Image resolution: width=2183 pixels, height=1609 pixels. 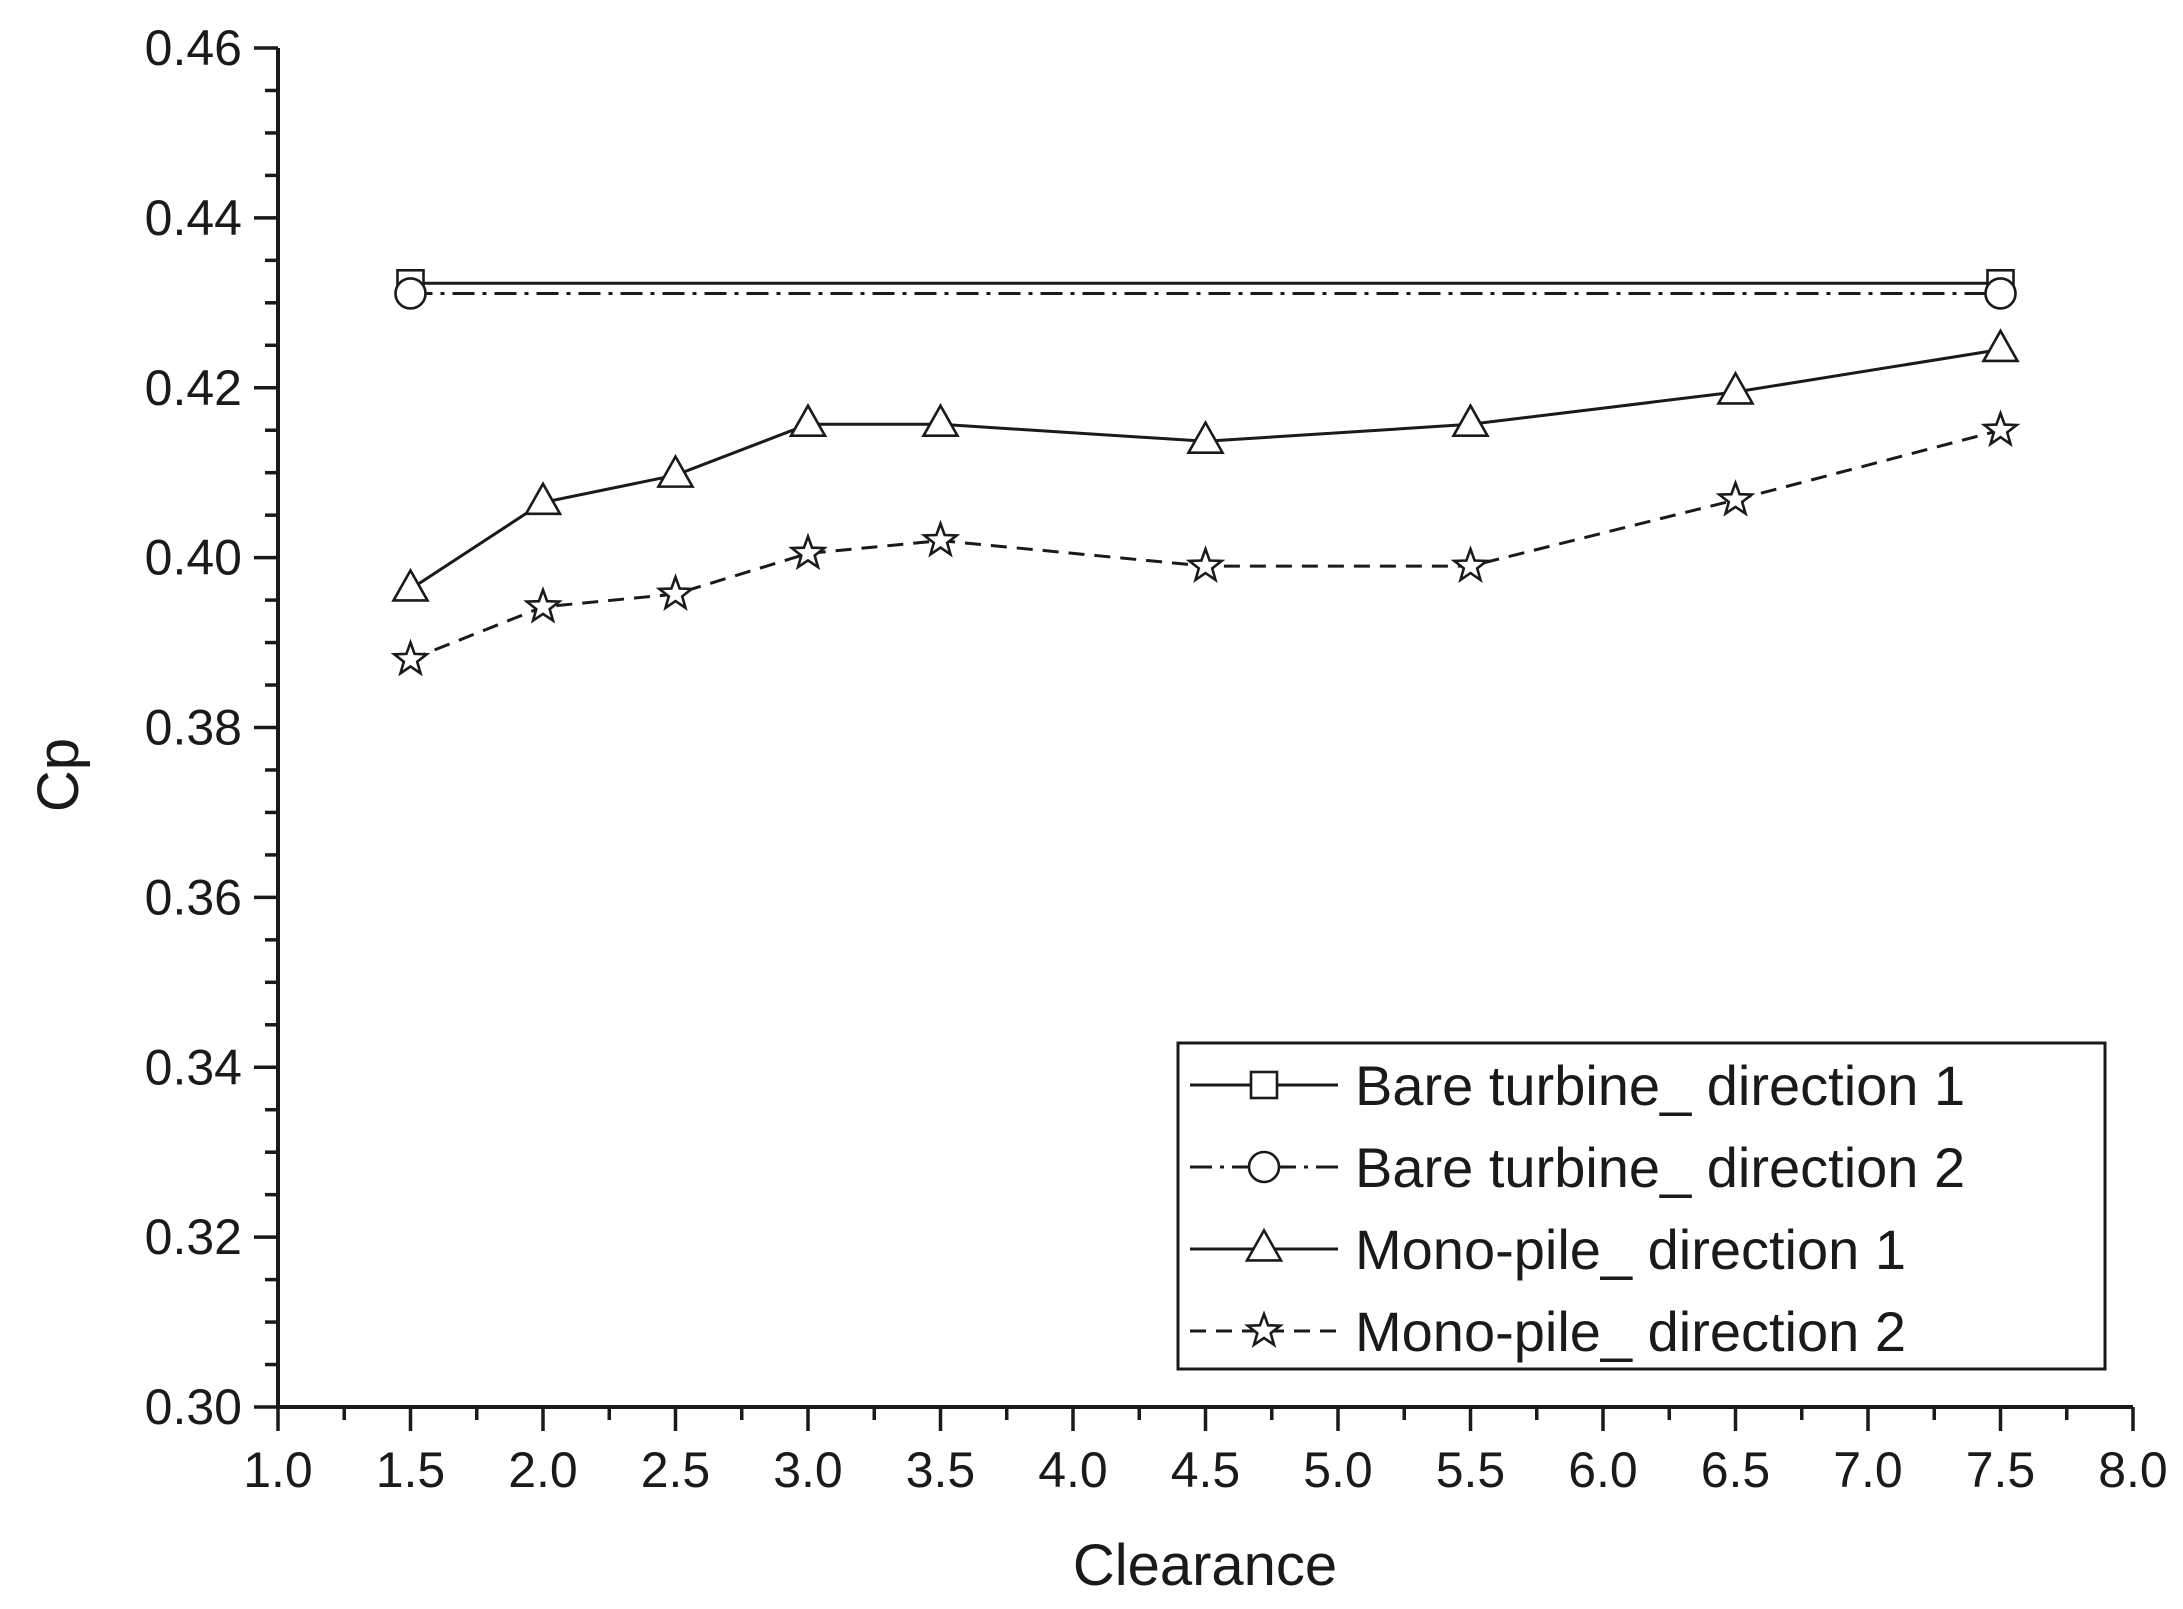 I want to click on legend-label: Bare turbine_ direction 2, so click(x=1660, y=1167).